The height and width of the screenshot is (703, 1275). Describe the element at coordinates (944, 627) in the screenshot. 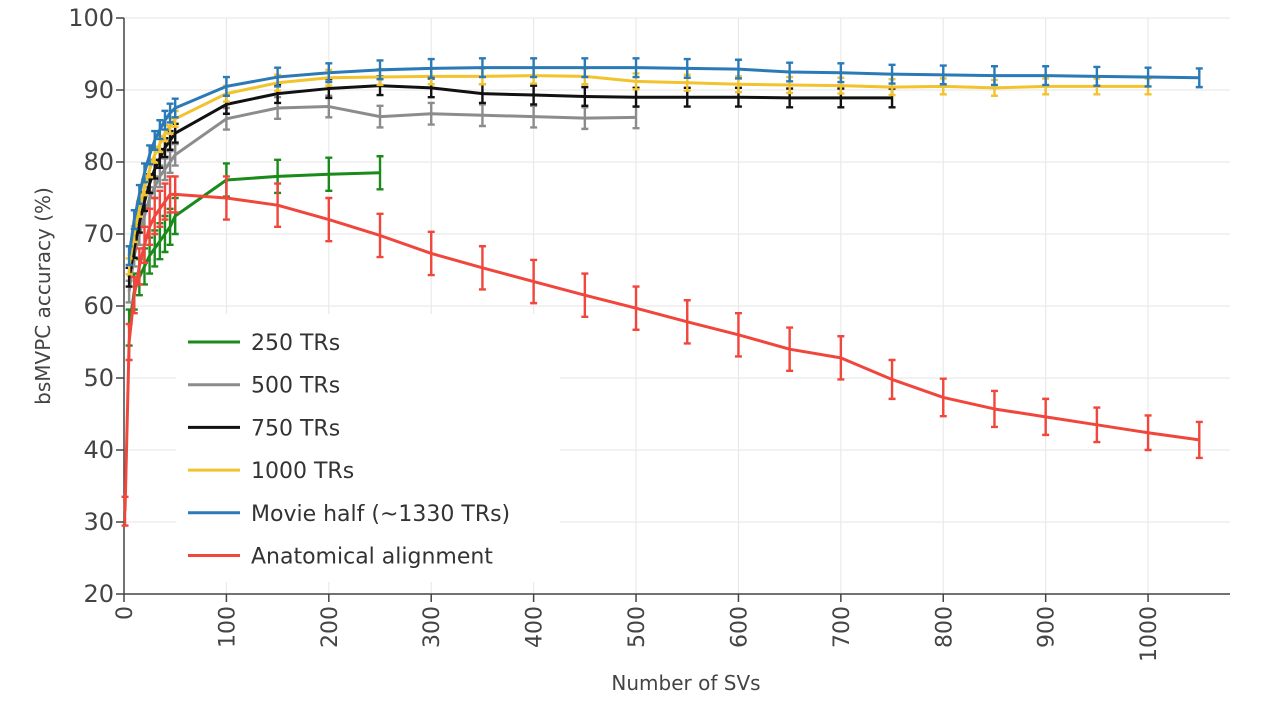

I see `x-tick-label: 800` at that location.